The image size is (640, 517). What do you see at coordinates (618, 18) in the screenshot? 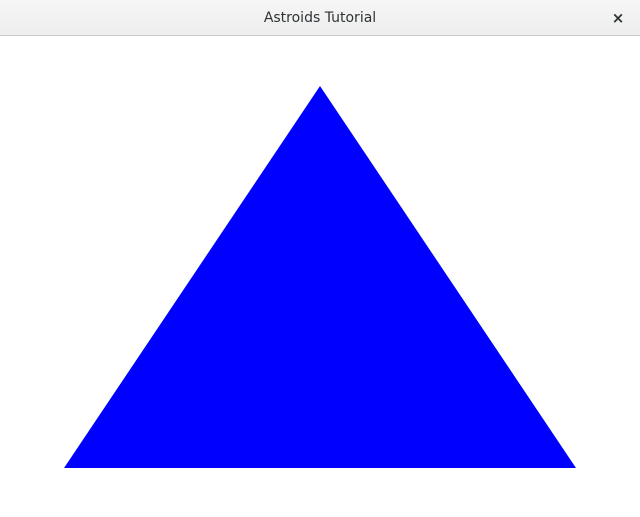
I see `close-icon: ×` at bounding box center [618, 18].